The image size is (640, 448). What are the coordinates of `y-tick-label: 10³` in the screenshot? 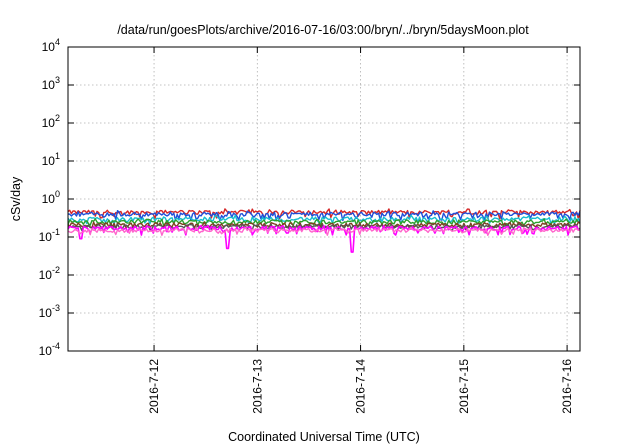 It's located at (51, 83).